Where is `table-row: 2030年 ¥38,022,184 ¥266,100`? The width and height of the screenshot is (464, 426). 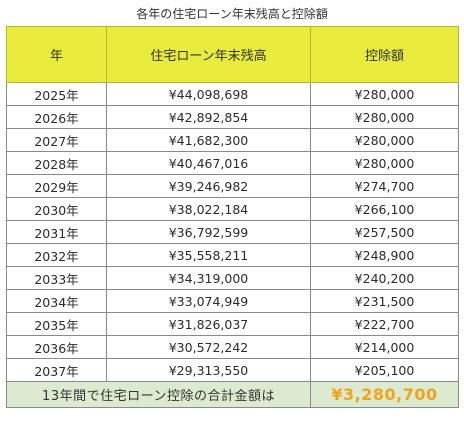
table-row: 2030年 ¥38,022,184 ¥266,100 is located at coordinates (232, 209).